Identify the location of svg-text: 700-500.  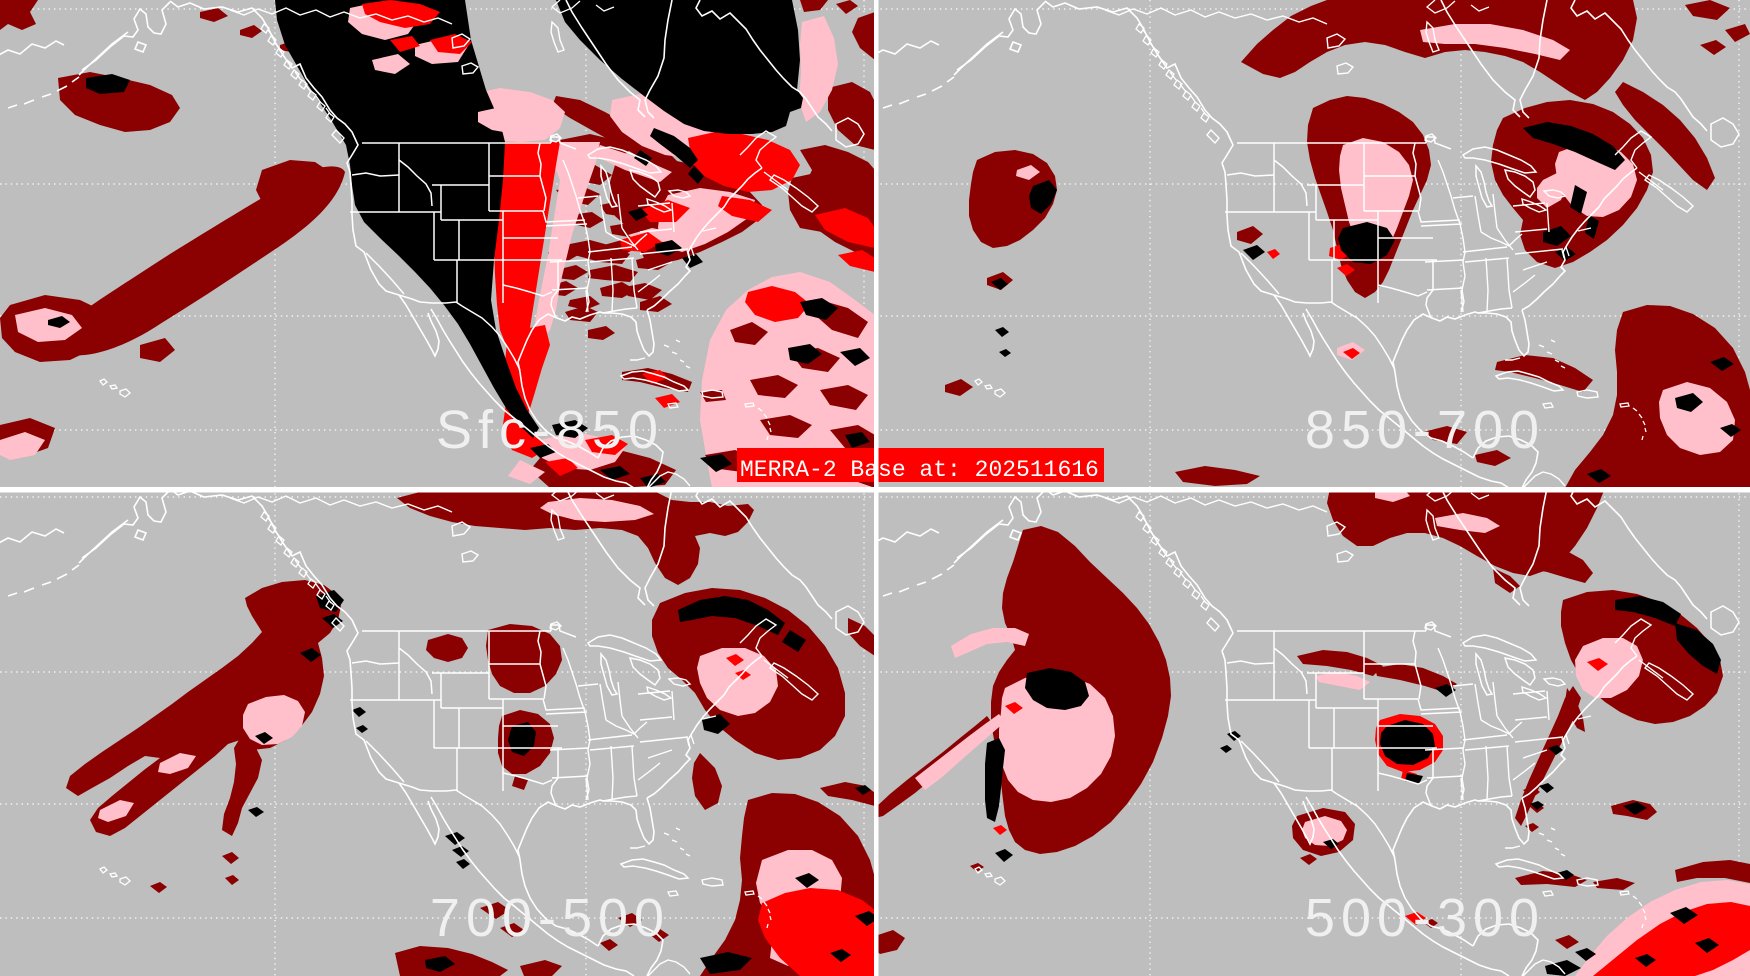
(550, 918).